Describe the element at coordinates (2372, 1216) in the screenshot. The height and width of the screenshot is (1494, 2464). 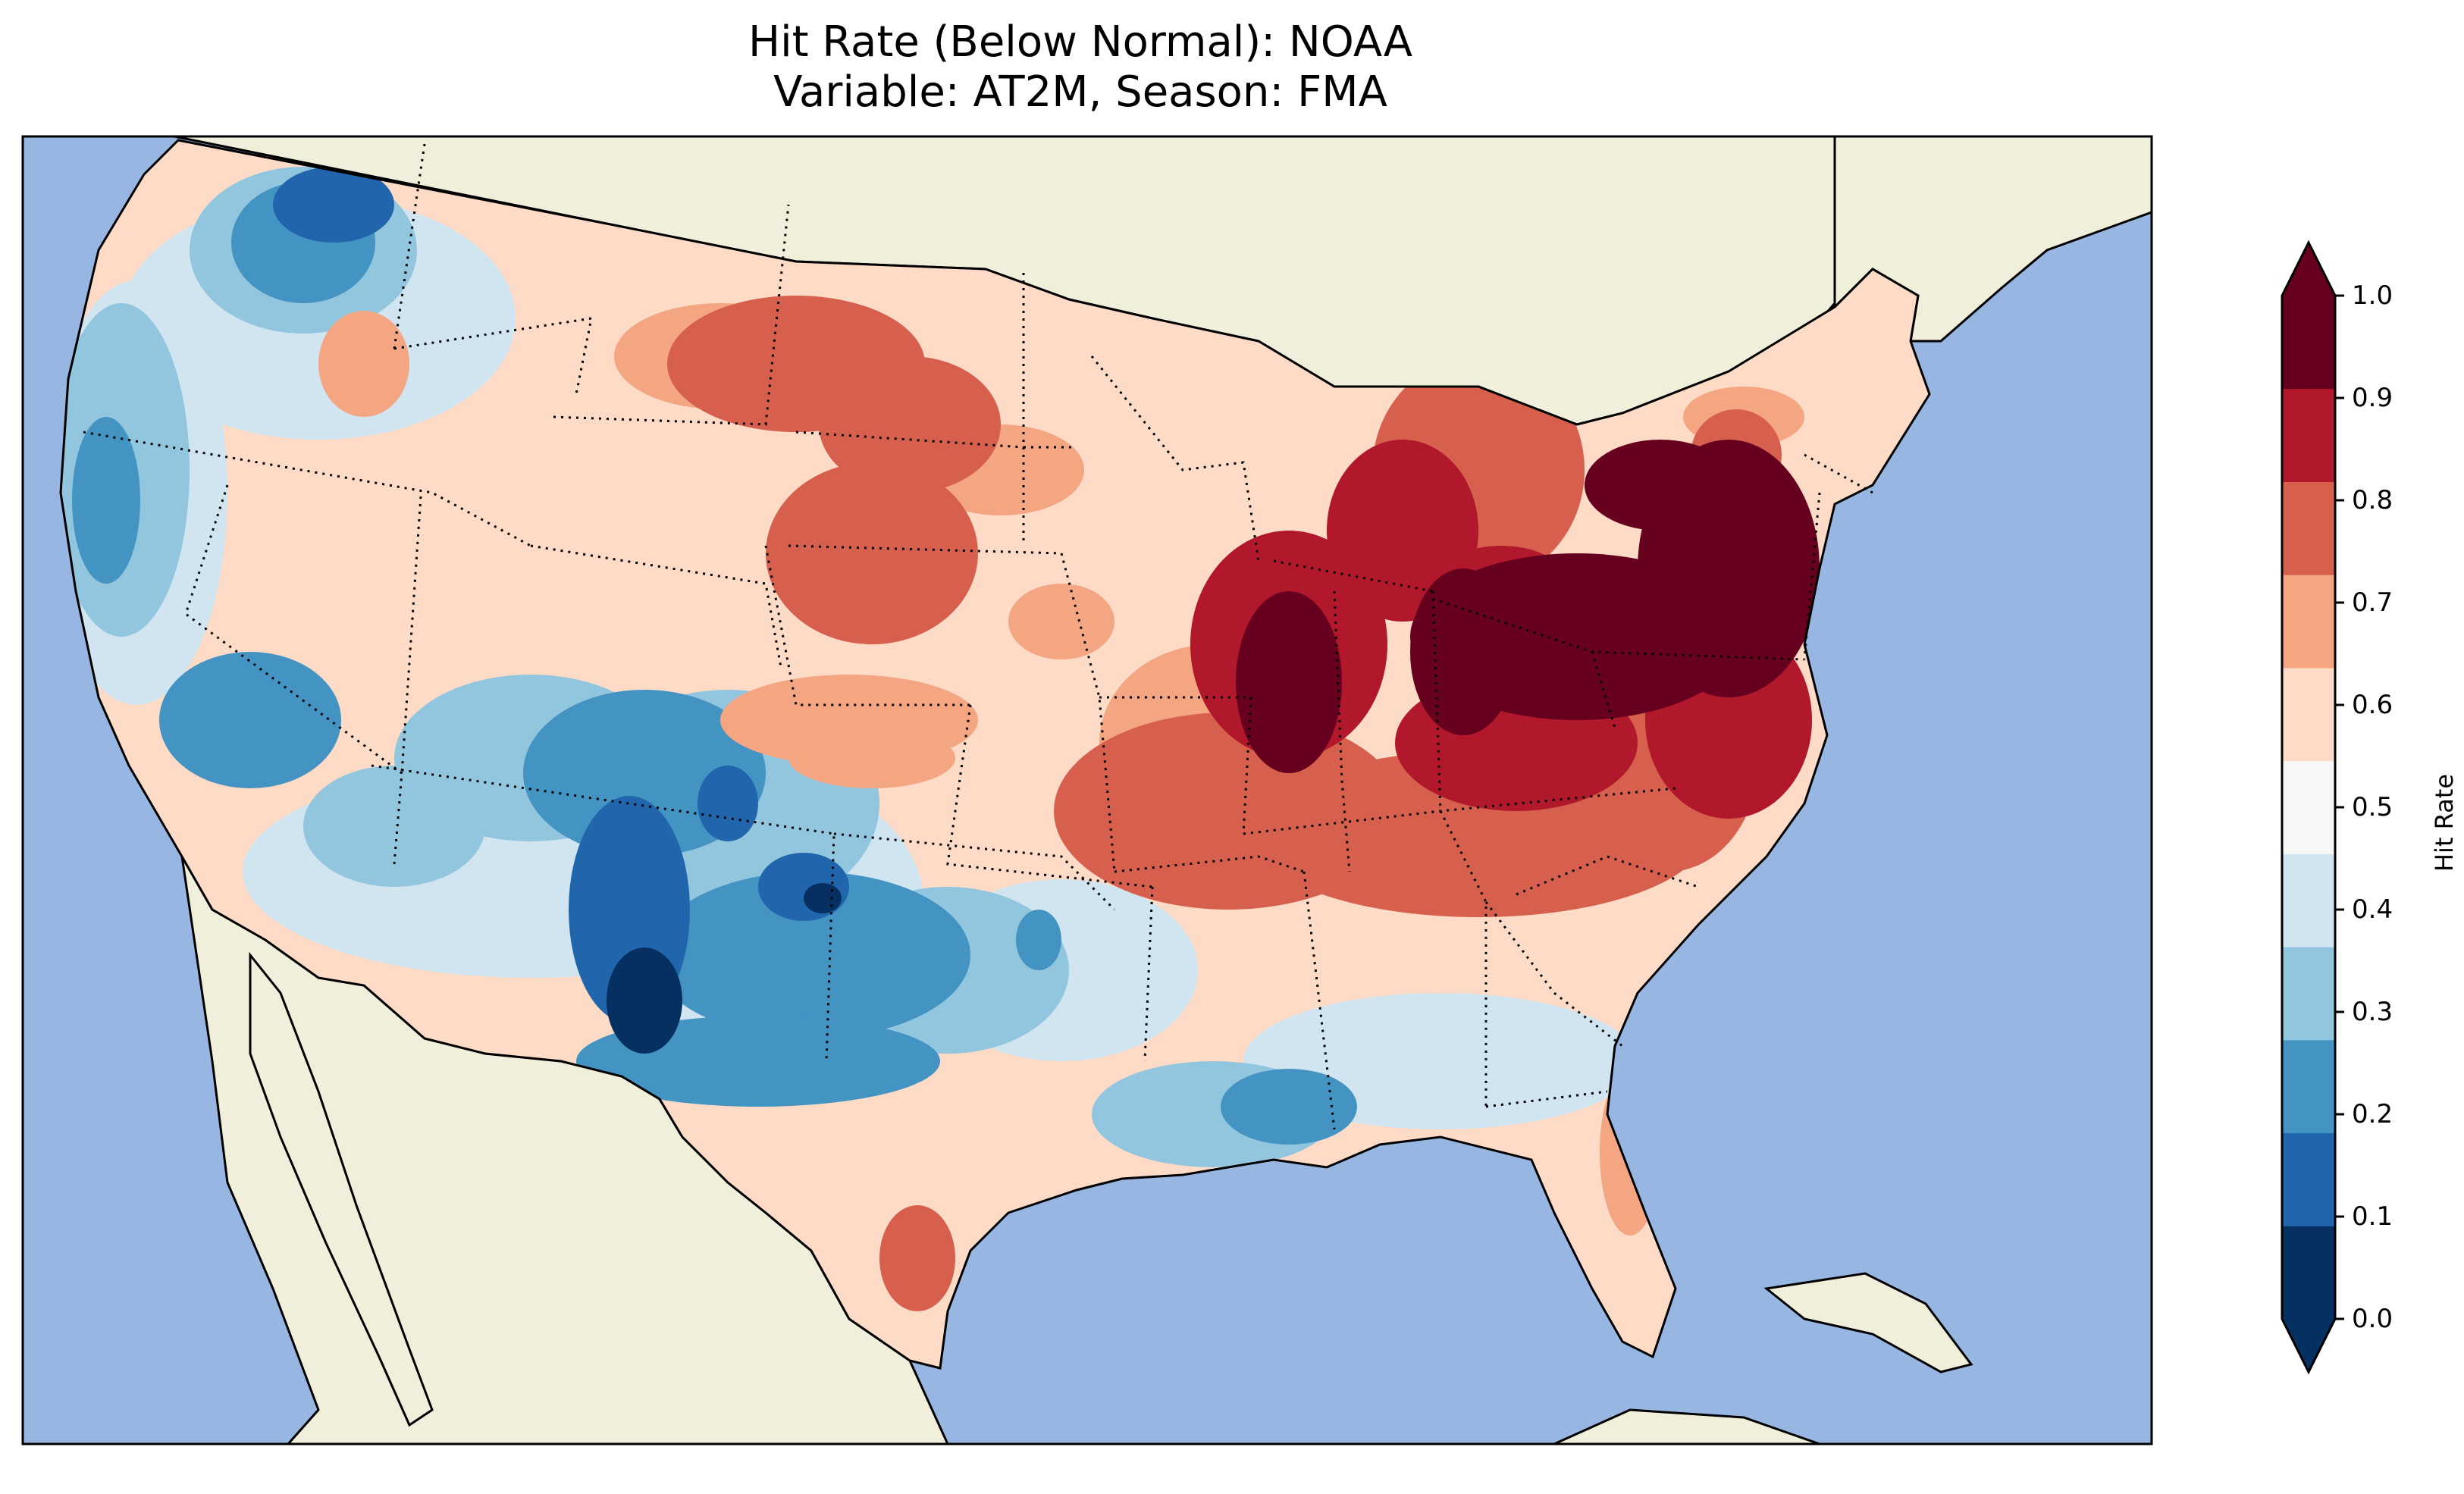
I see `colorbar-tick-label: 0.1` at that location.